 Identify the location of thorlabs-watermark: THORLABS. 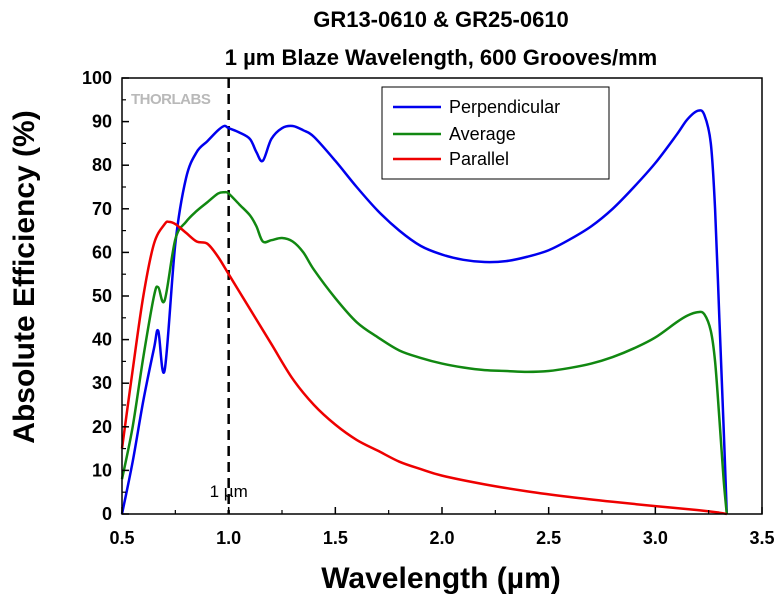
(171, 99).